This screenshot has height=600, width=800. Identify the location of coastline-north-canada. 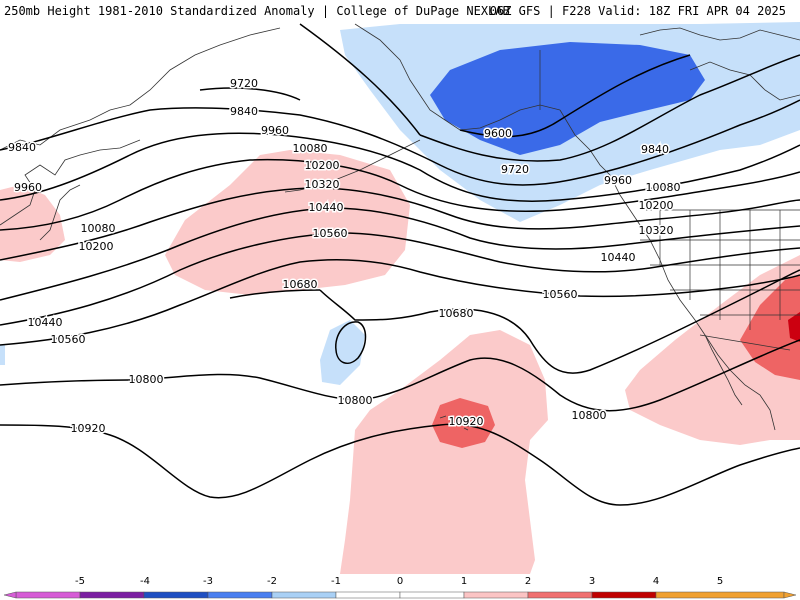
(719, 34).